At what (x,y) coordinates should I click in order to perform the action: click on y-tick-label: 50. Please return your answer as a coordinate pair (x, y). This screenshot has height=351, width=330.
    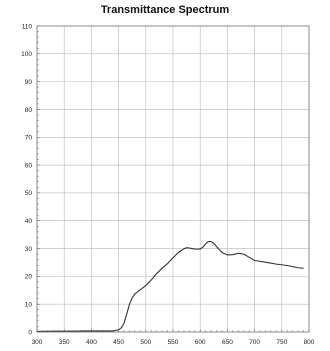
    Looking at the image, I should click on (29, 193).